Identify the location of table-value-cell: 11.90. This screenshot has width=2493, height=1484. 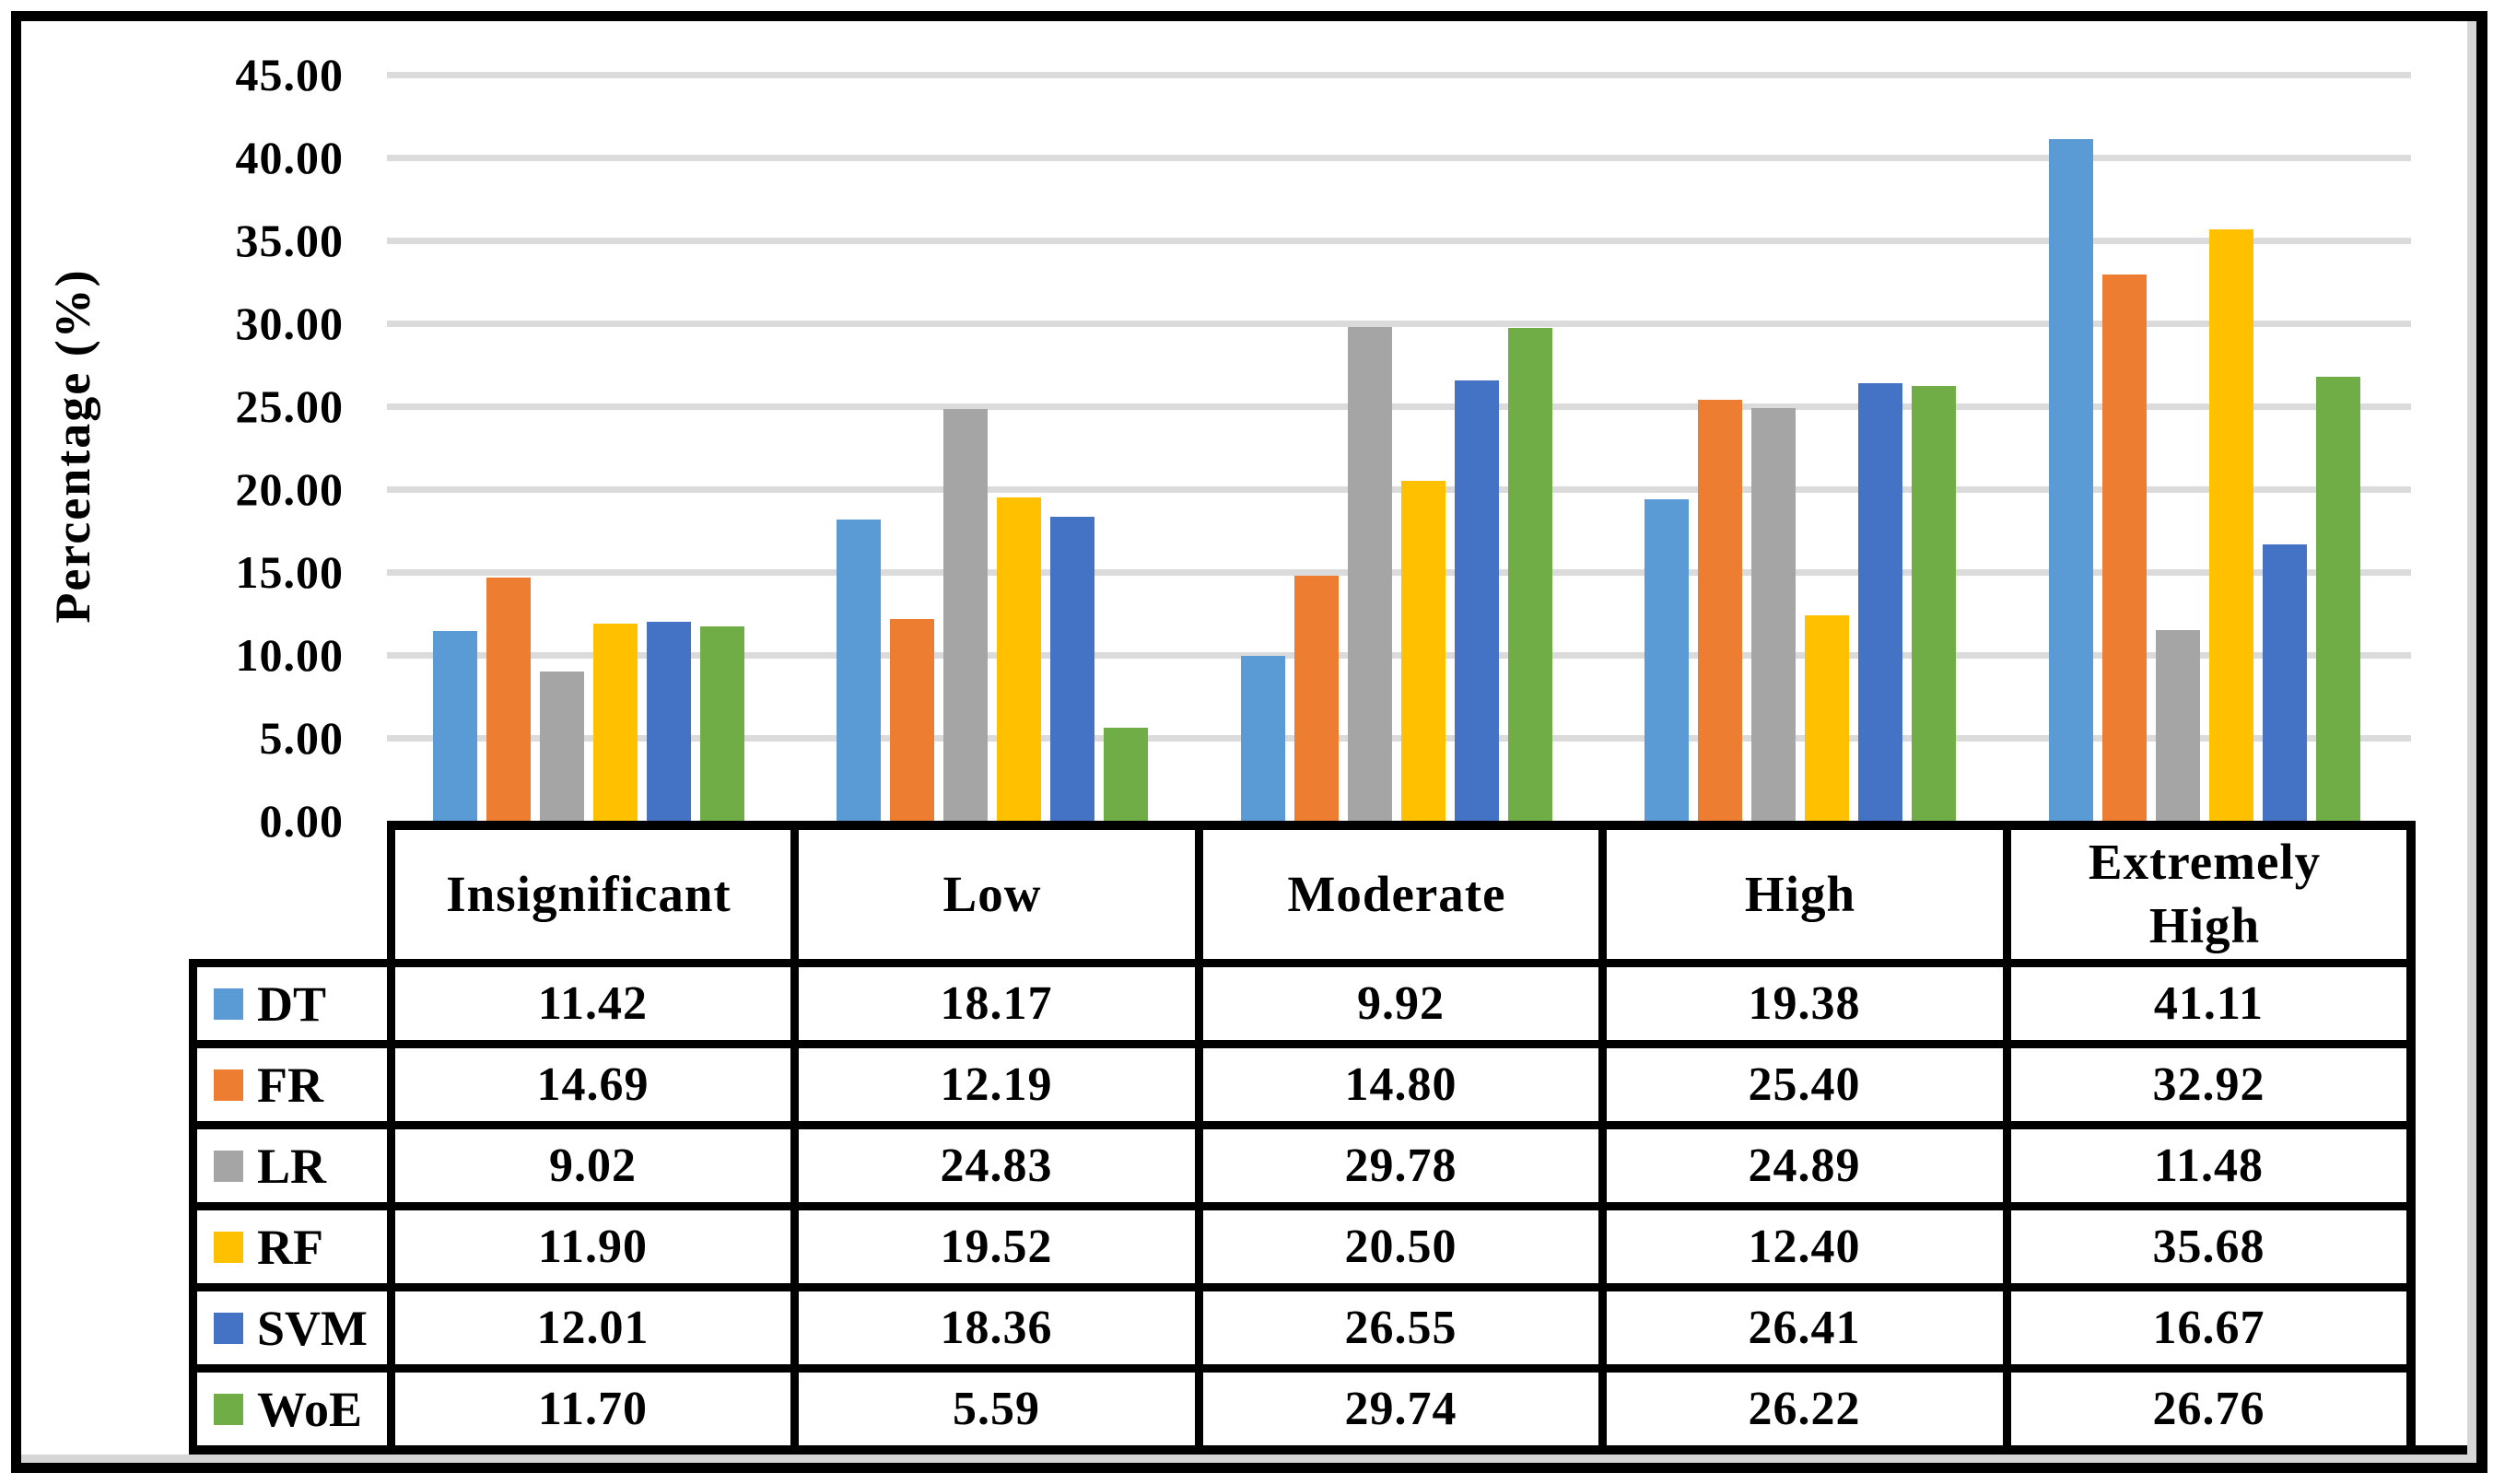
(593, 1247).